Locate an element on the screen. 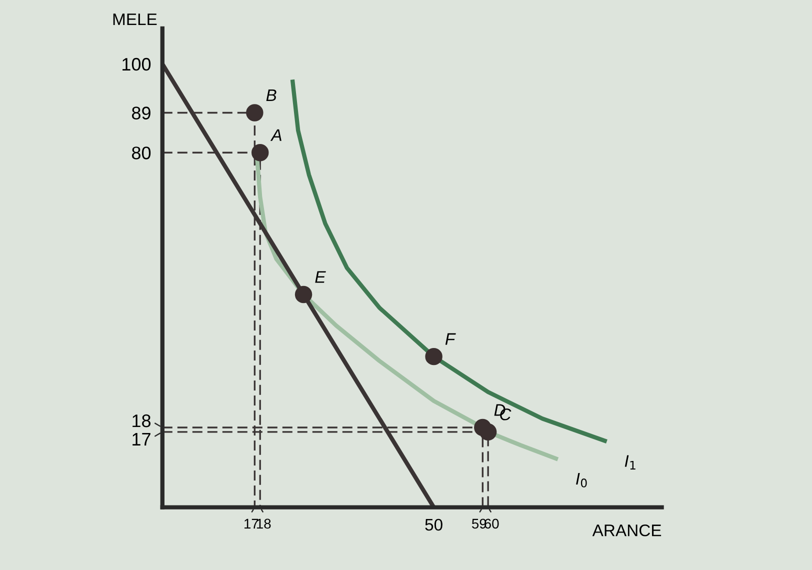 The width and height of the screenshot is (812, 570). x-tick-label: 17 is located at coordinates (251, 523).